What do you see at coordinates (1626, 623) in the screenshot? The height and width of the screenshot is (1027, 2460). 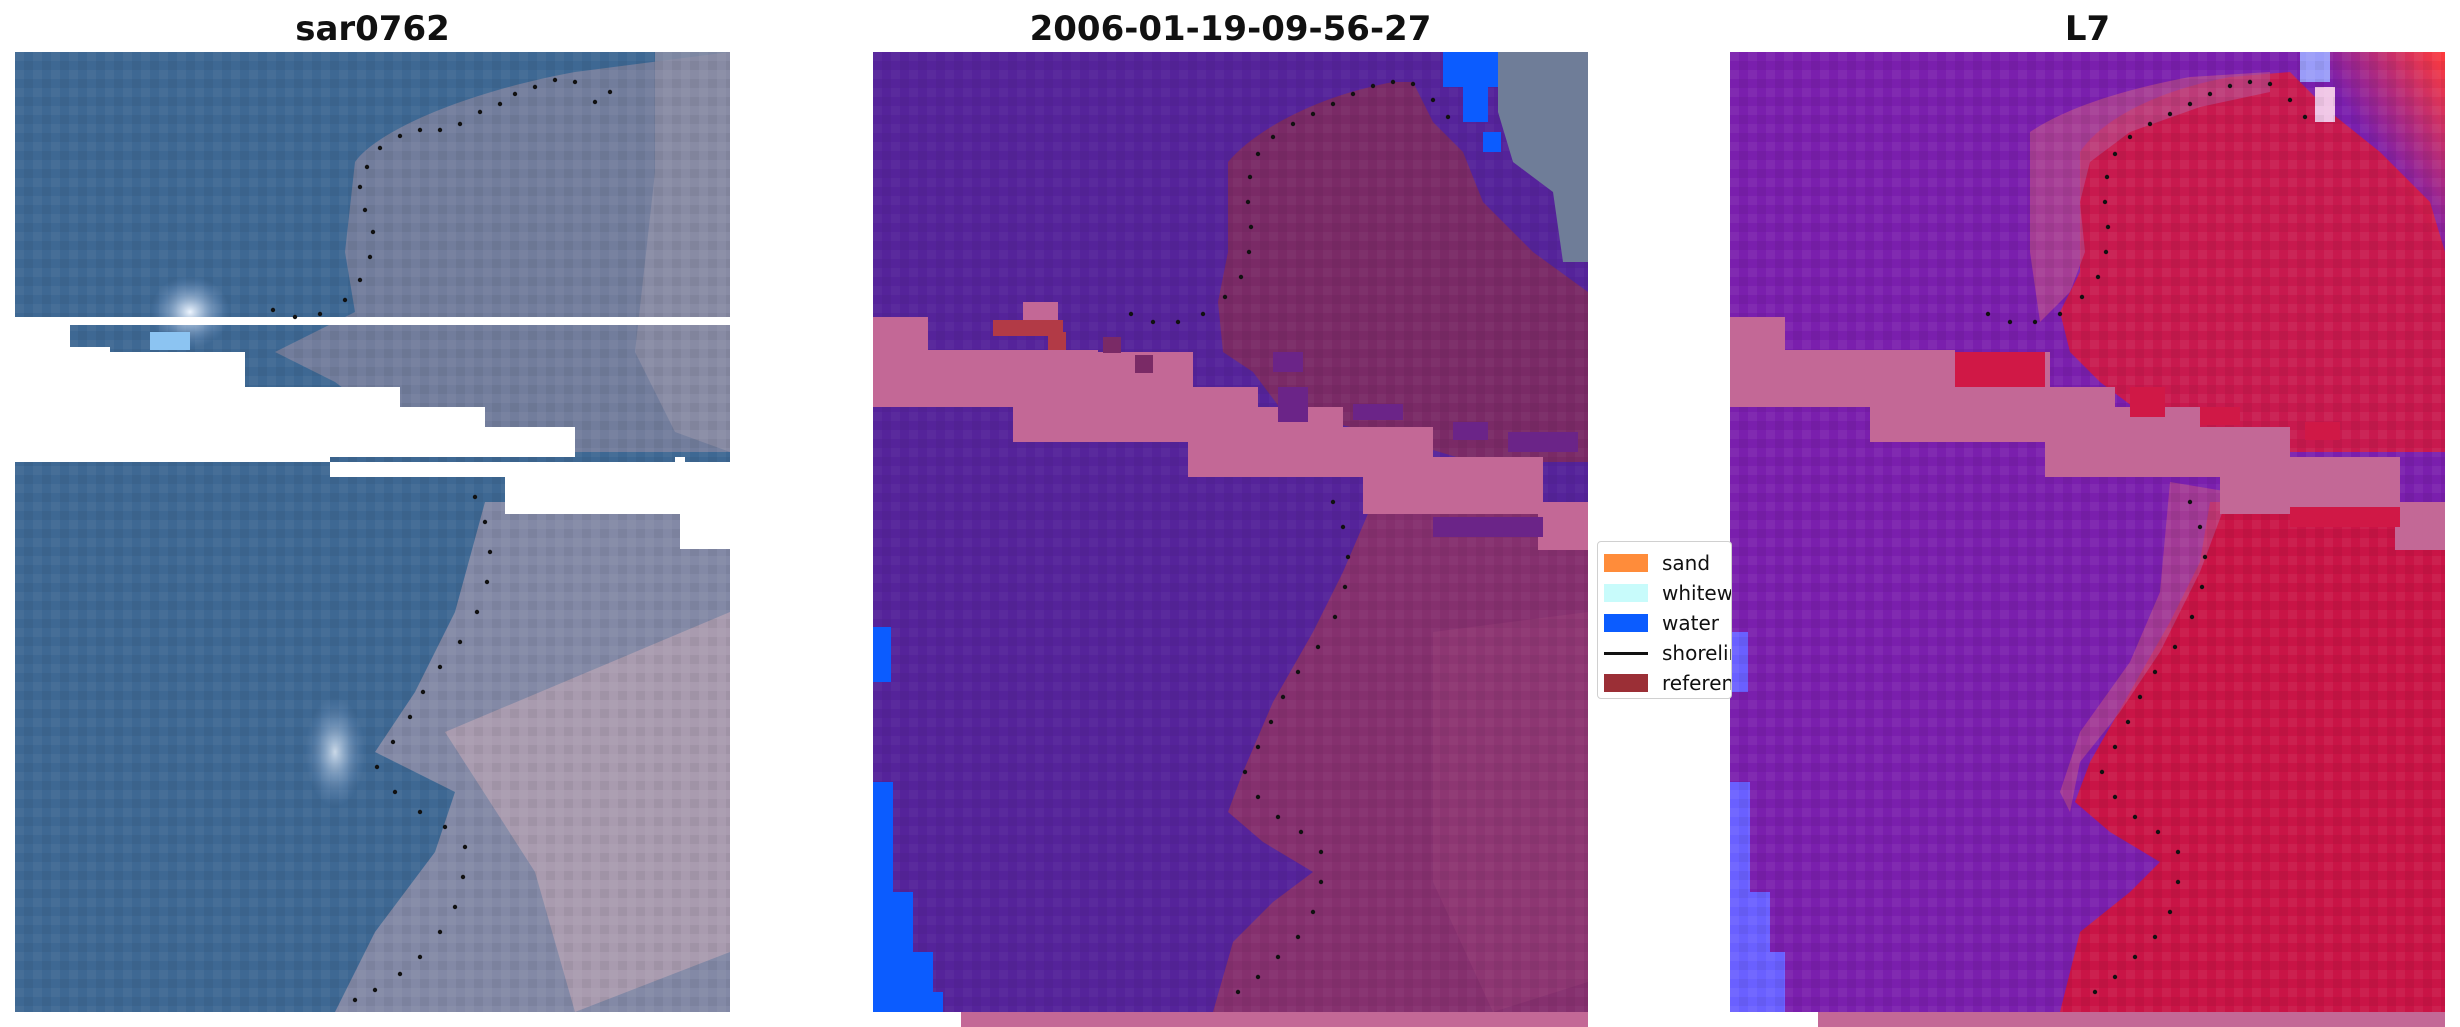 I see `water-swatch` at bounding box center [1626, 623].